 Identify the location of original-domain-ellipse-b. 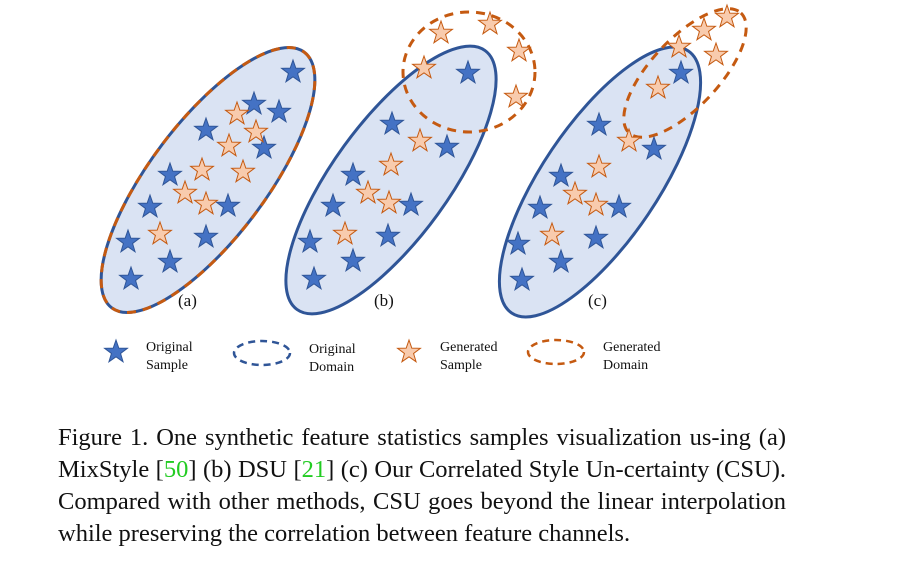
(391, 180).